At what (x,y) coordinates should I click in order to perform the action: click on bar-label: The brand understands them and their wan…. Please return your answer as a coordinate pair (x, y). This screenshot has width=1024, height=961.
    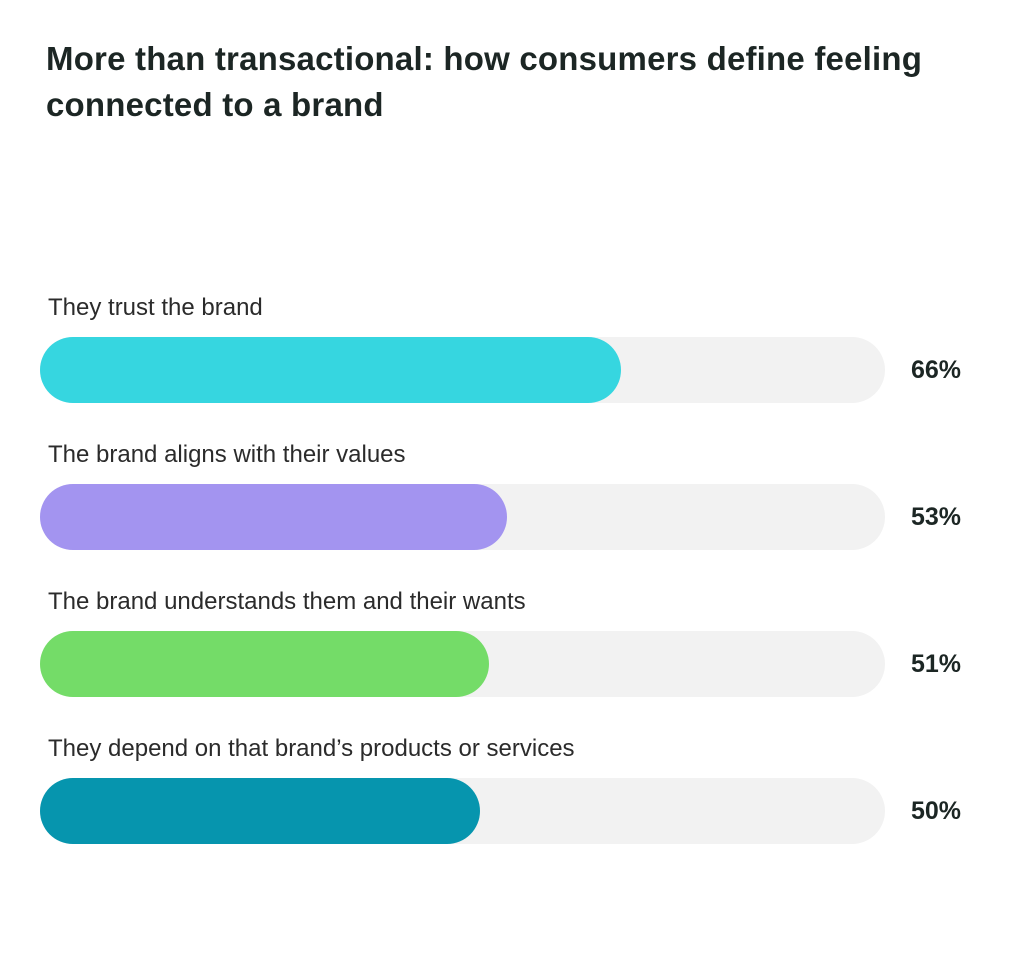
    Looking at the image, I should click on (287, 601).